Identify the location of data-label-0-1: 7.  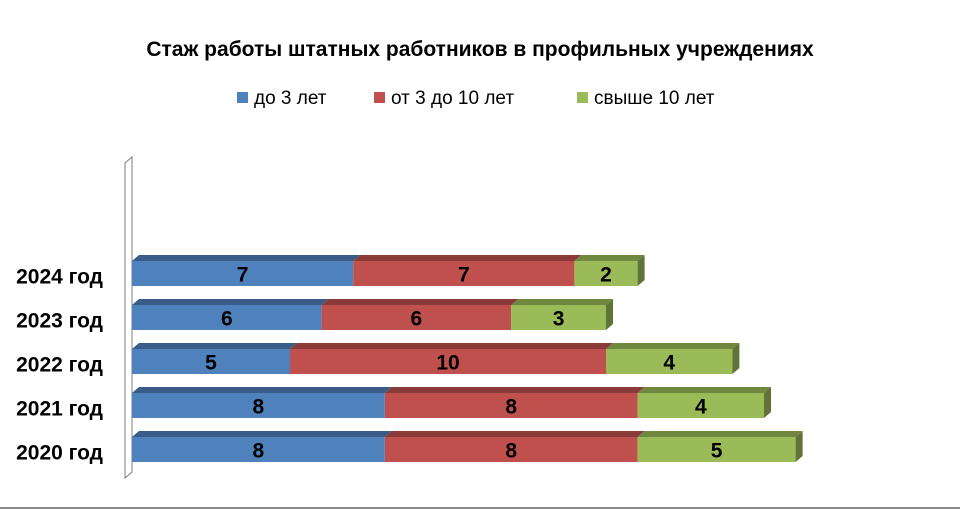
(464, 275).